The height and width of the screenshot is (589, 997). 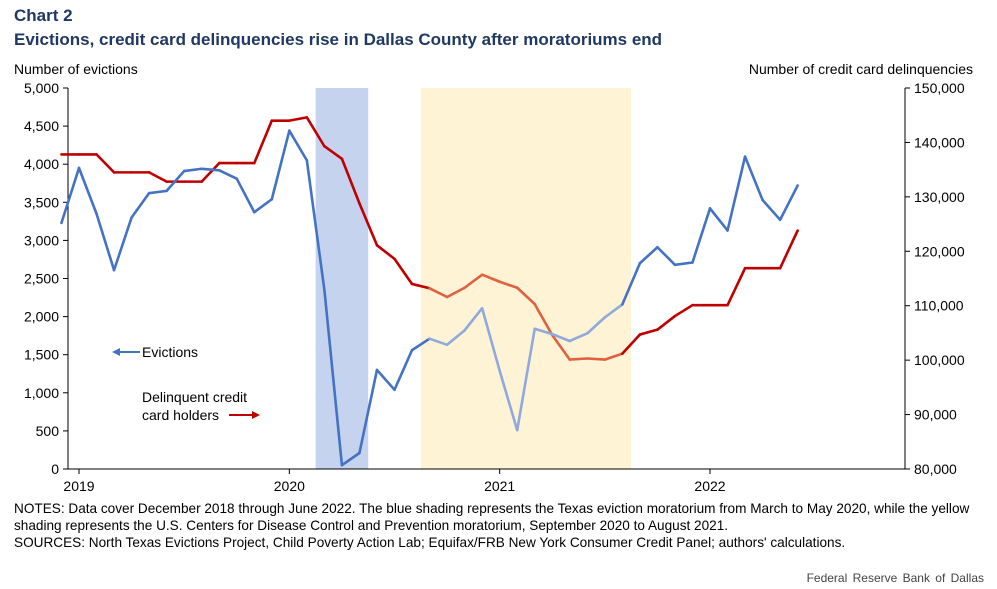 What do you see at coordinates (55, 469) in the screenshot?
I see `left-tick-label: 0` at bounding box center [55, 469].